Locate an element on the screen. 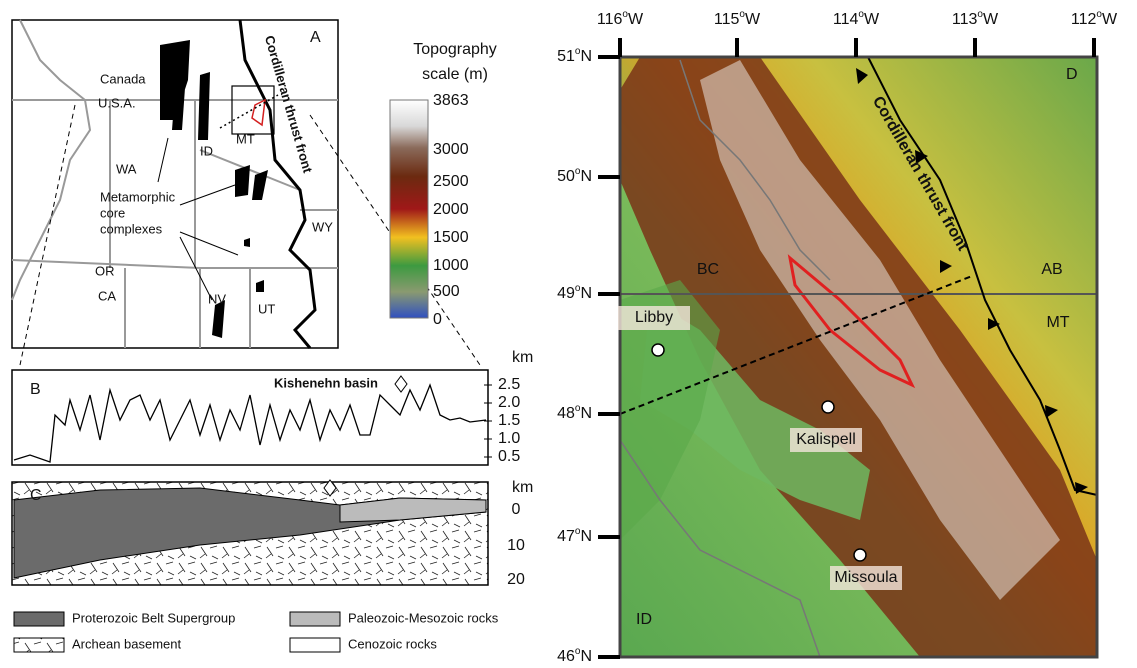 This screenshot has width=1137, height=668. coord-number: 49 is located at coordinates (566, 293).